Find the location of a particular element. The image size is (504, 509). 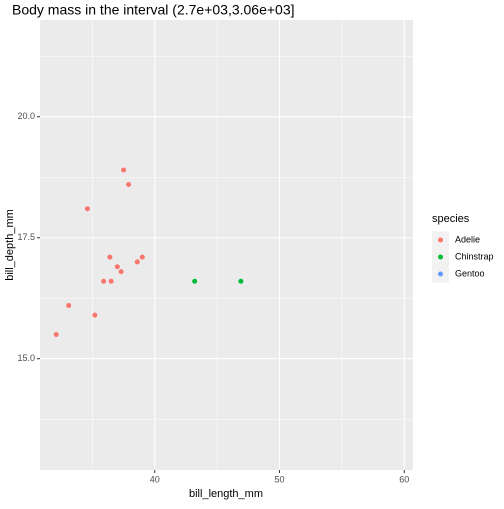

x-tick-label: 60 is located at coordinates (404, 479).